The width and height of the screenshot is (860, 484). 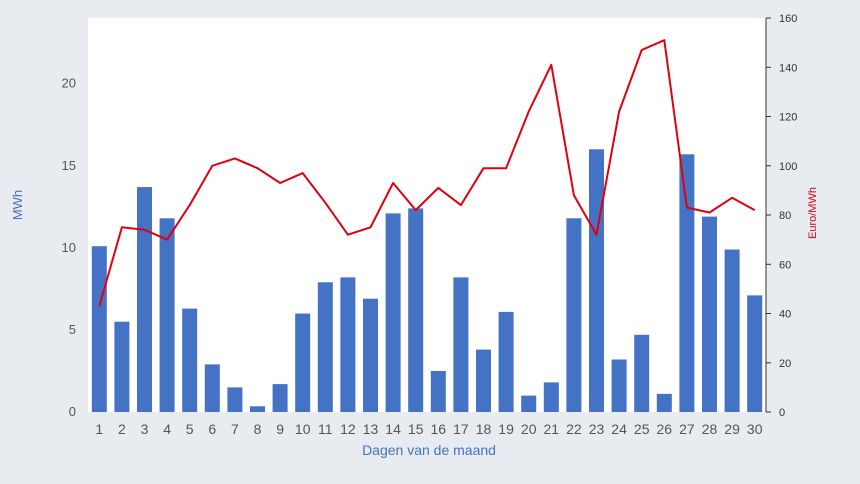 I want to click on x-tick-label: 30, so click(x=755, y=429).